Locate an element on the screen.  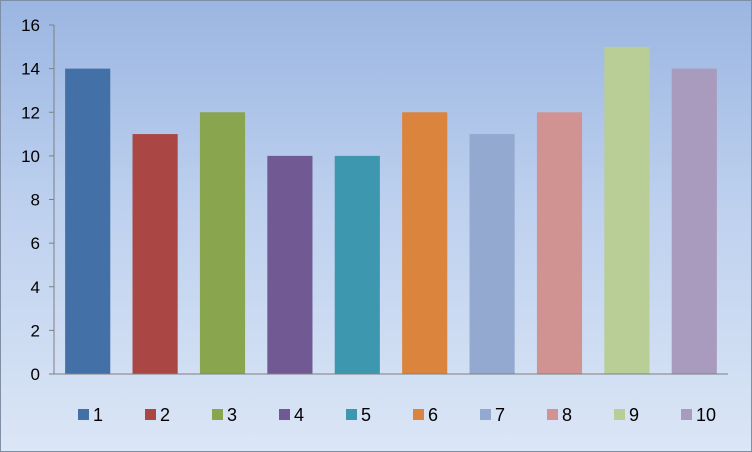
legend-label-3: 3 is located at coordinates (232, 415).